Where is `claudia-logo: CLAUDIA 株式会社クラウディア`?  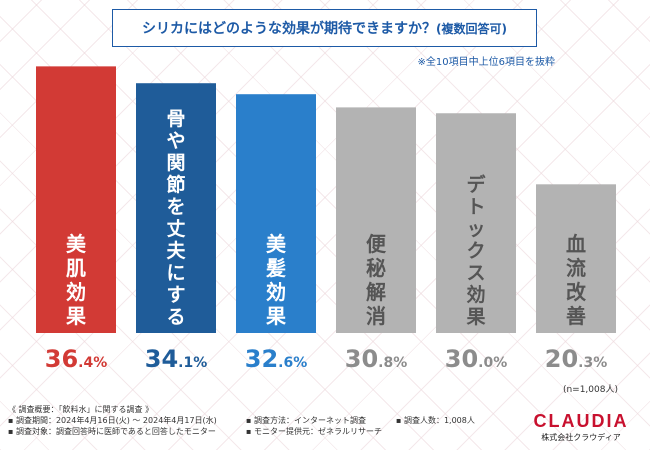
claudia-logo: CLAUDIA 株式会社クラウディア is located at coordinates (581, 427).